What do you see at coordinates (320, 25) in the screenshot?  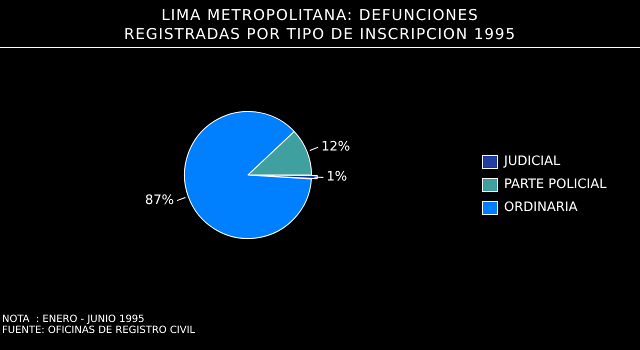 I see `chart-title: LIMA METROPOLITANA: DEFUNCIONES REGISTRADAS POR TIPO DE INSCRIPCION 1995` at bounding box center [320, 25].